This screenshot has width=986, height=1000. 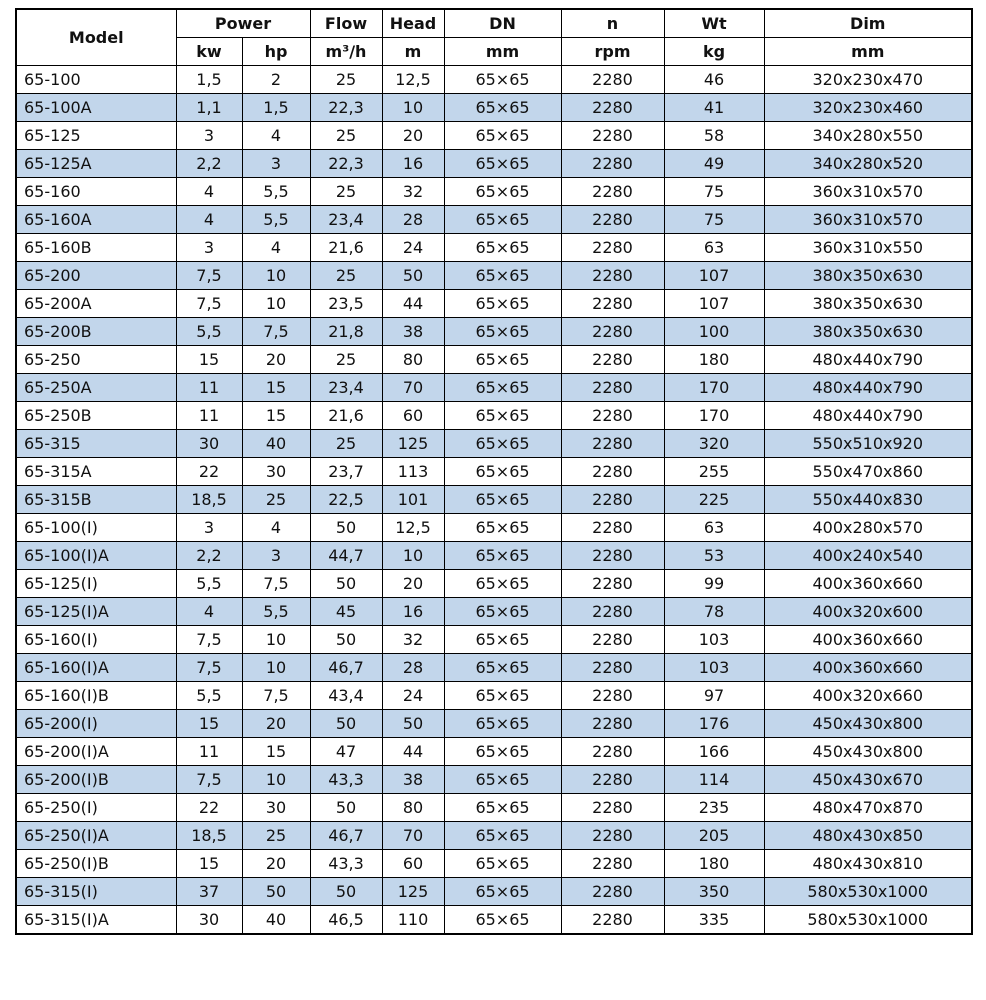 I want to click on table-row: 65-160A 4 5,5 23,4 28 65×65 2280 75 360x310x570, so click(x=494, y=219).